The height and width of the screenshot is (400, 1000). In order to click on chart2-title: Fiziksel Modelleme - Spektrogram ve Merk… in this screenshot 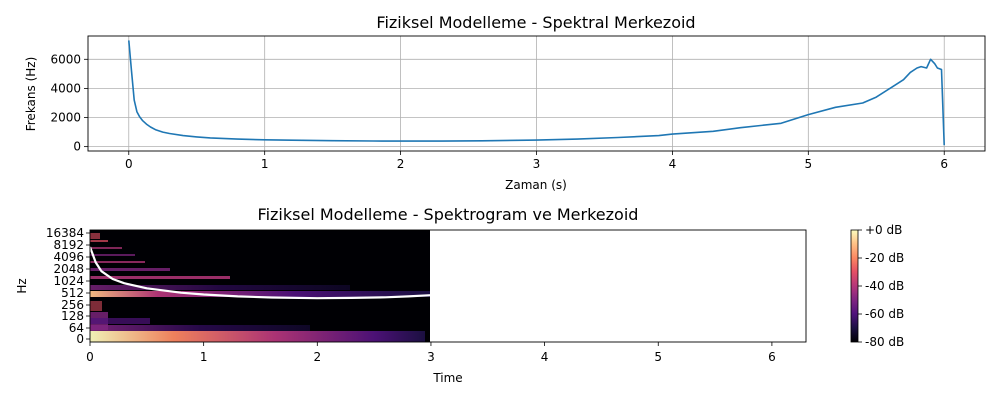, I will do `click(448, 214)`.